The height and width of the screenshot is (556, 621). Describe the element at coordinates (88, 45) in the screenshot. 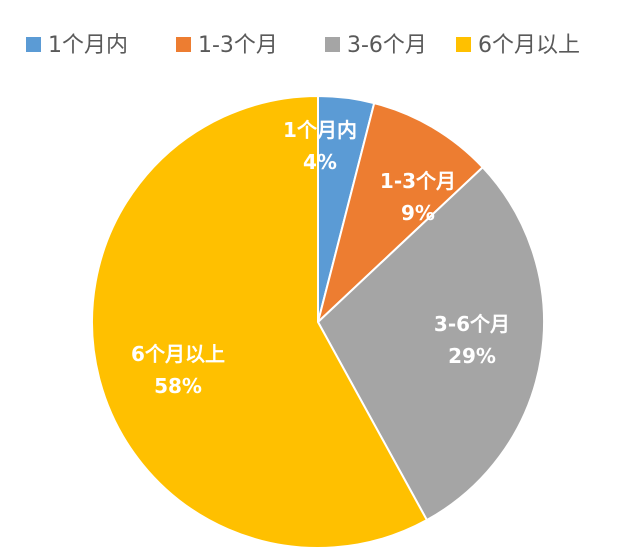

I see `legend-label-1: 1个月内` at that location.